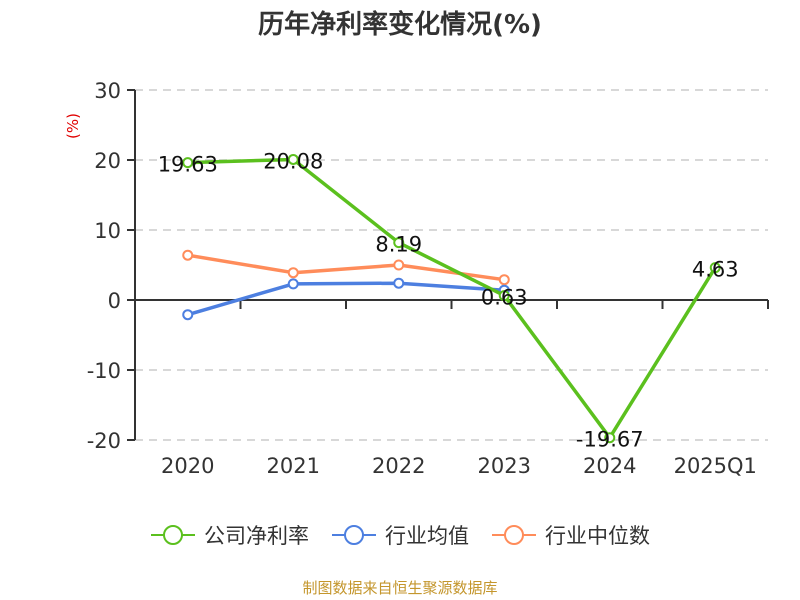  I want to click on data-label: 4.63, so click(715, 270).